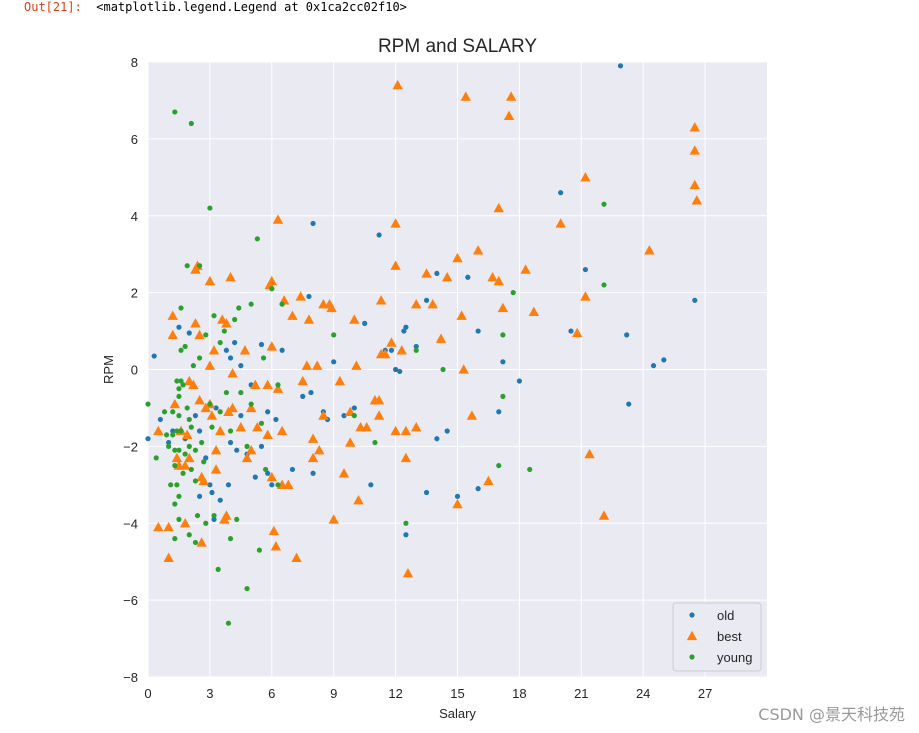 Image resolution: width=919 pixels, height=733 pixels. I want to click on y-tick-label: −6, so click(130, 600).